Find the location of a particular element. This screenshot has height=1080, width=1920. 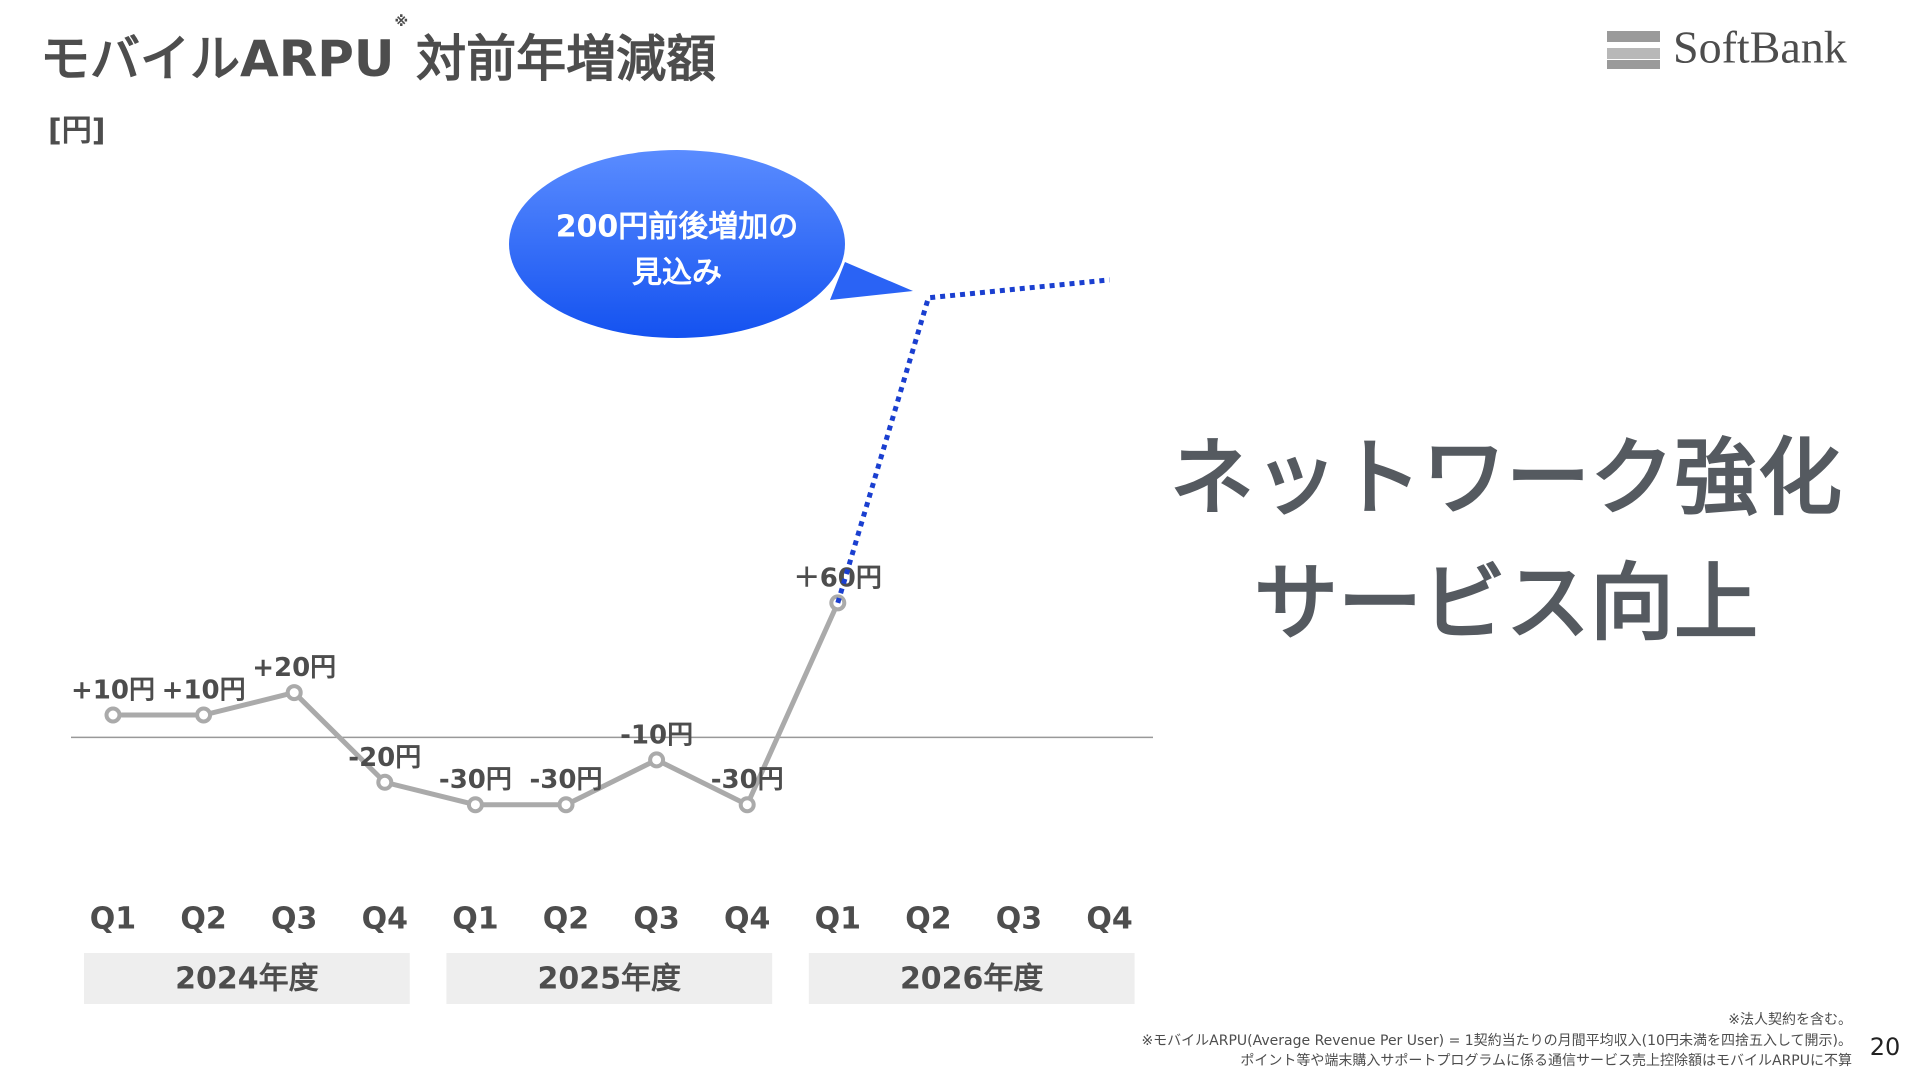

callout-text: 見込み is located at coordinates (677, 273).